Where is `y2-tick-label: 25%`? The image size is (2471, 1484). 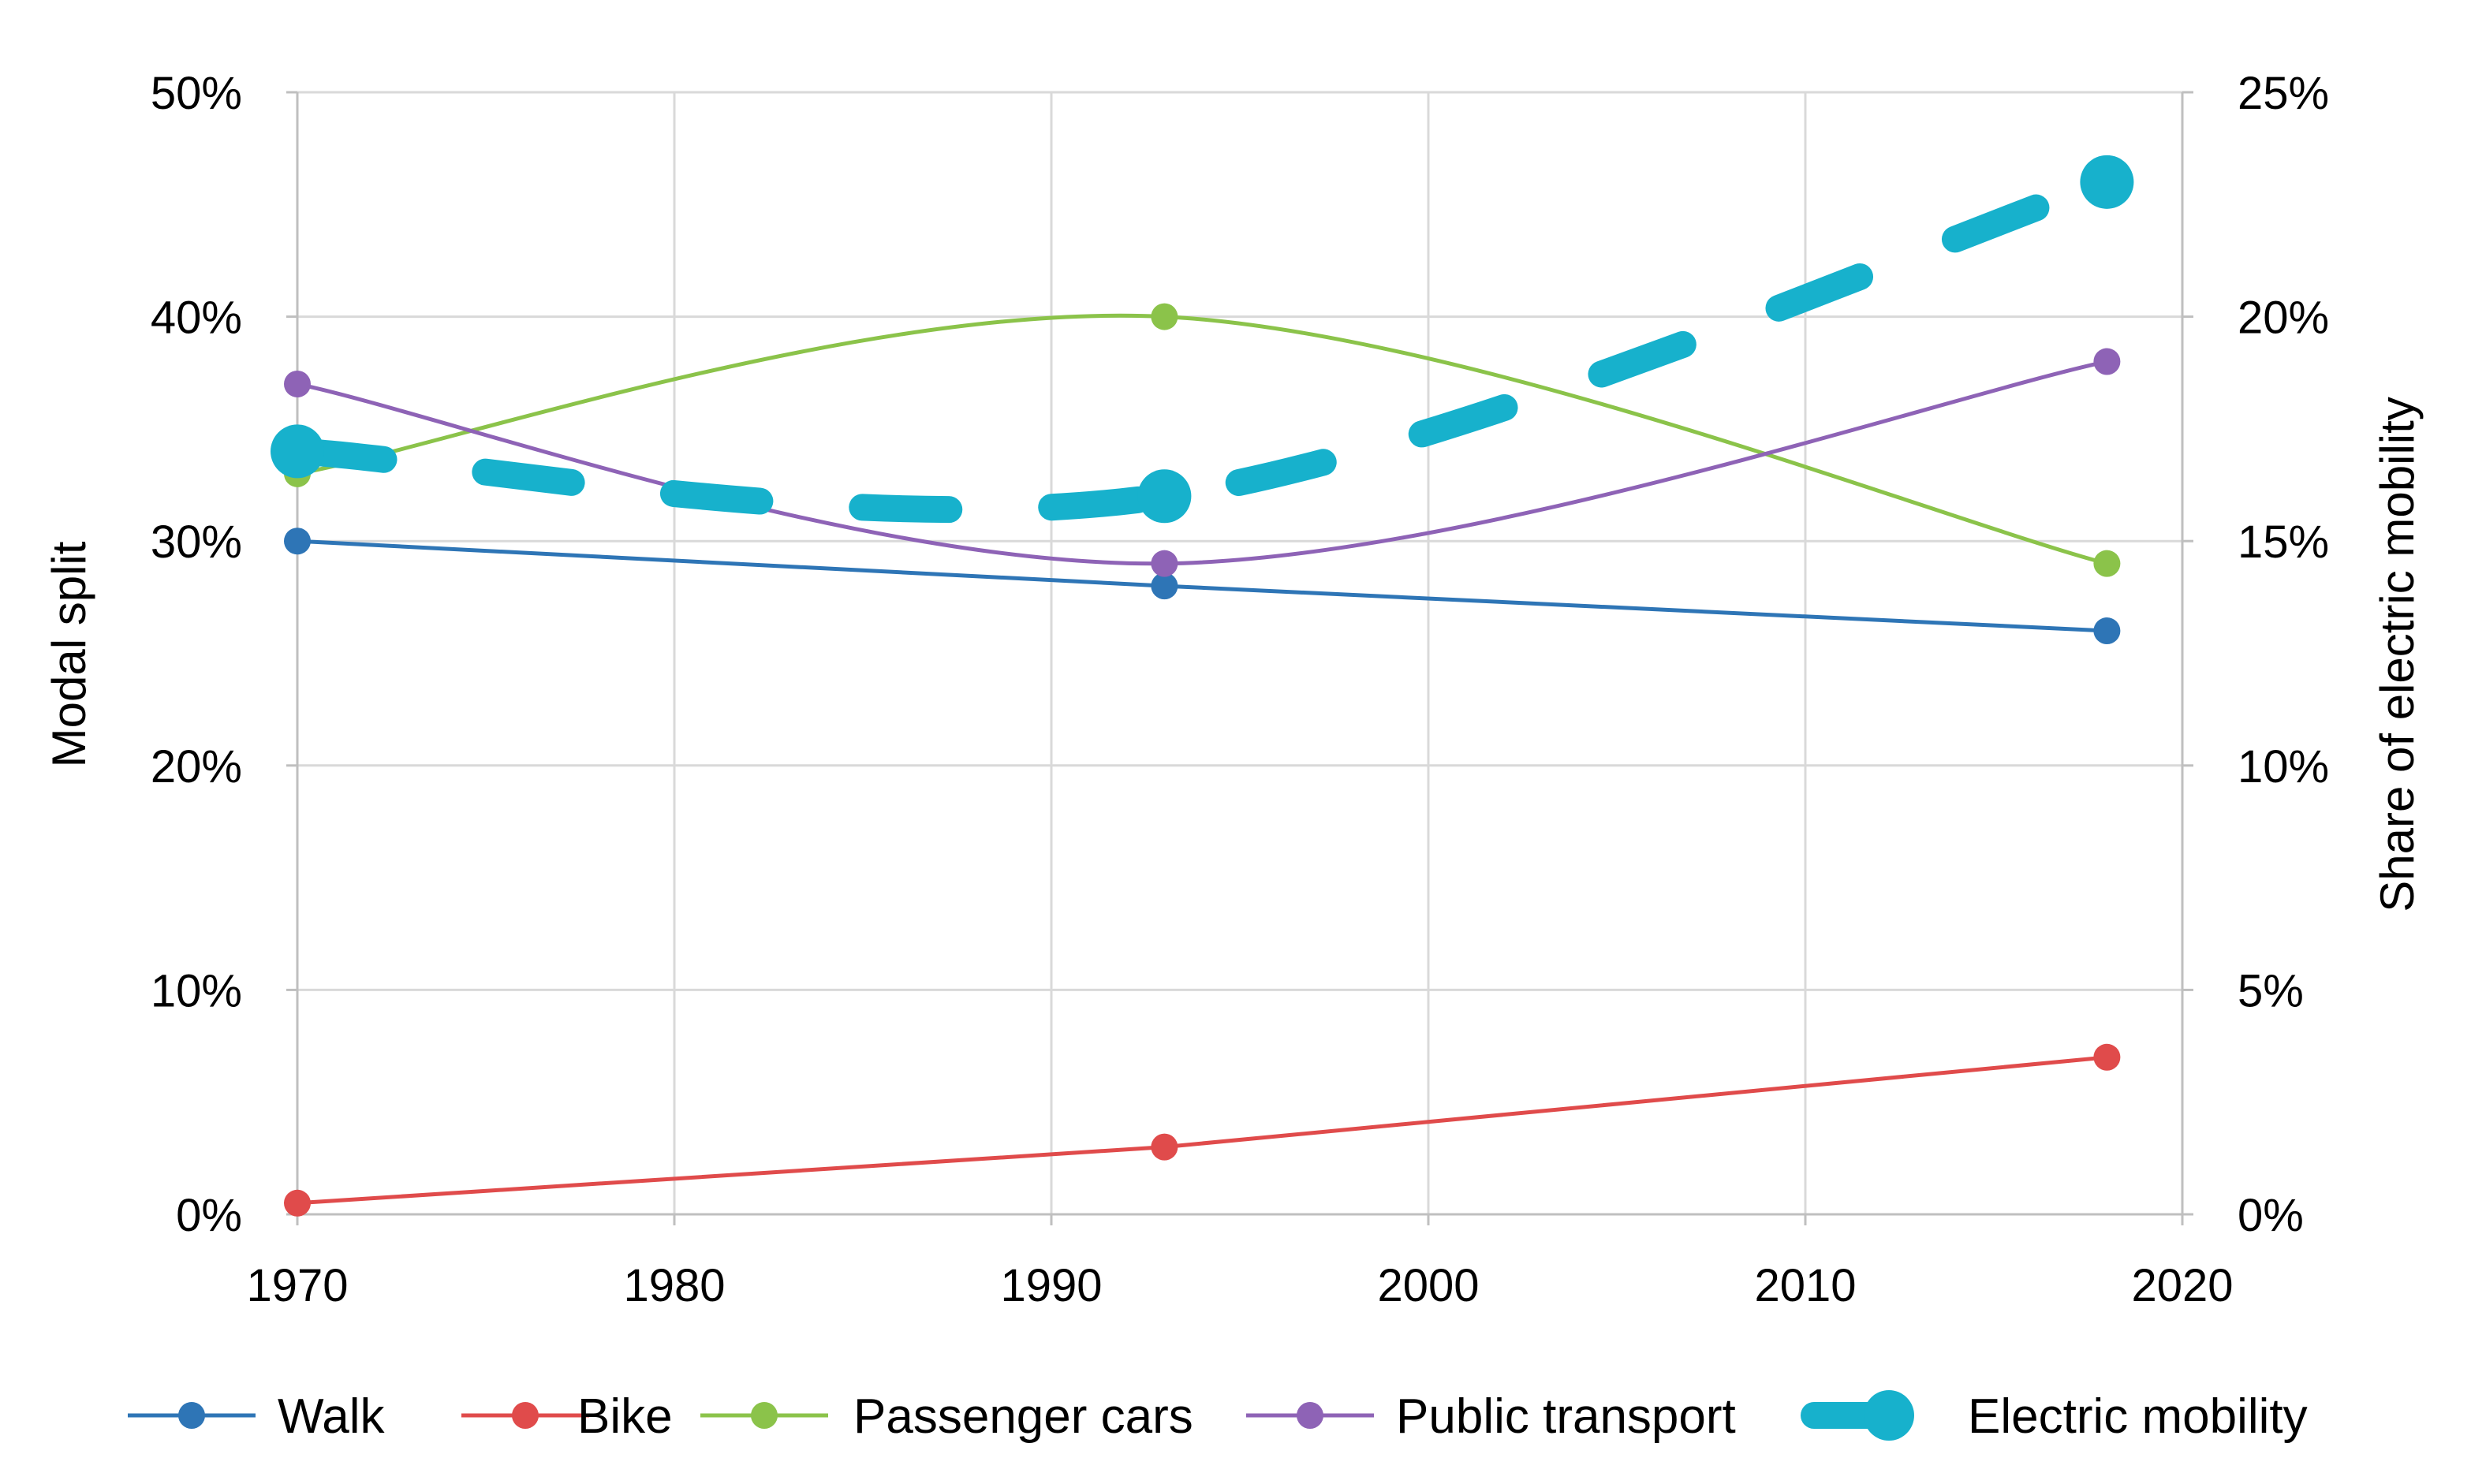
y2-tick-label: 25% is located at coordinates (2283, 93).